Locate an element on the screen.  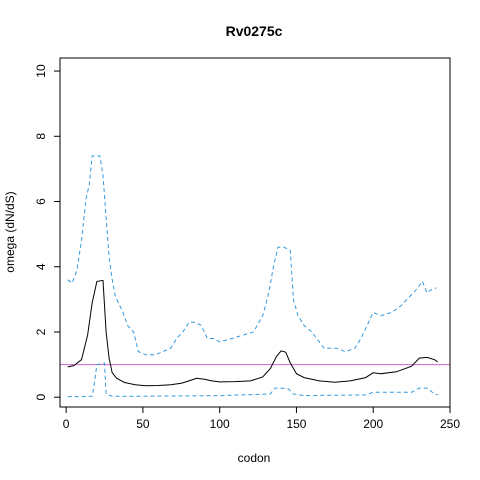
x-tick-label: 0 is located at coordinates (66, 424).